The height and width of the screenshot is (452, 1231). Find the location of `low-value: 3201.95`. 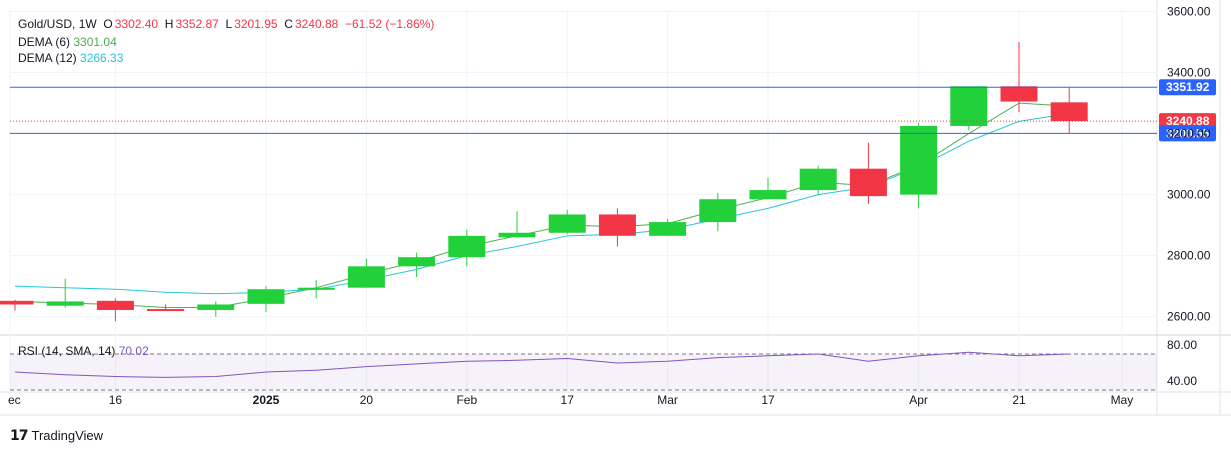

low-value: 3201.95 is located at coordinates (256, 24).